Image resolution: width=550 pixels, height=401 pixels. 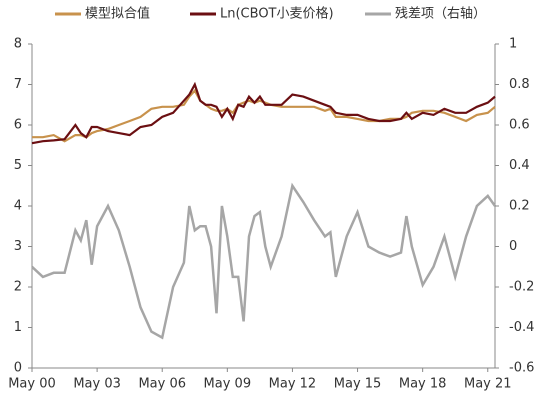 What do you see at coordinates (18, 246) in the screenshot?
I see `y-tick-label: 3` at bounding box center [18, 246].